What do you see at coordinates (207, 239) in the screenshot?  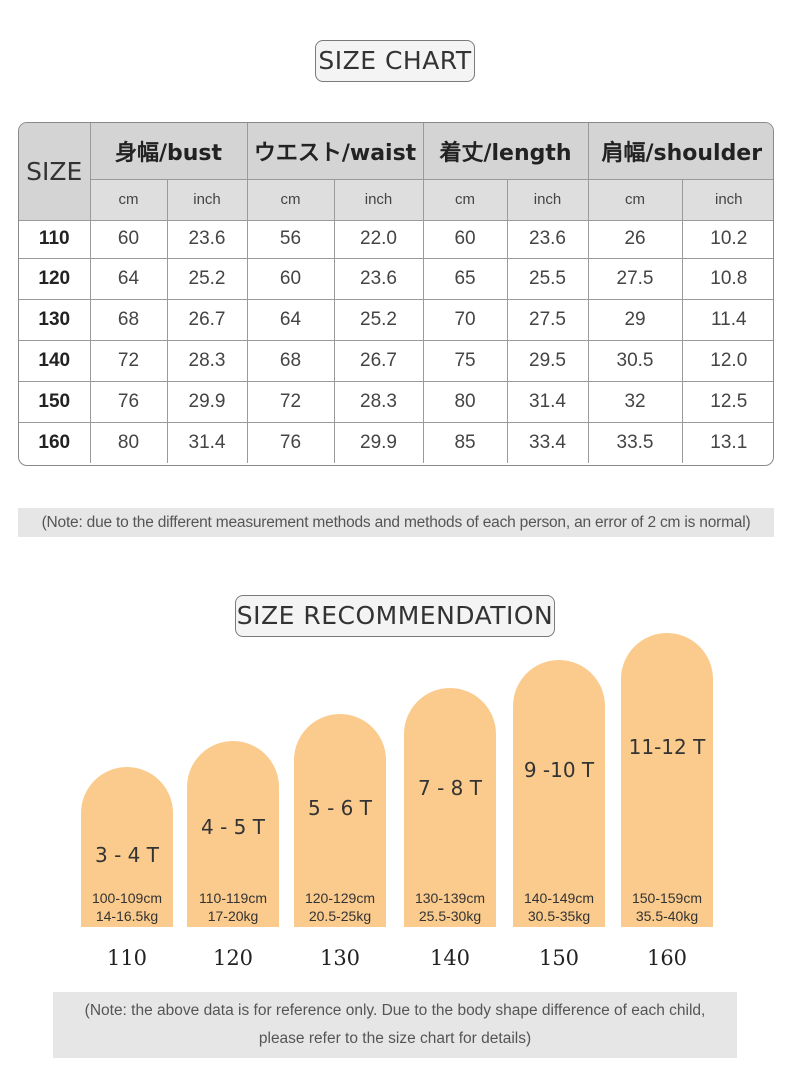 I see `value-cell: 23.6` at bounding box center [207, 239].